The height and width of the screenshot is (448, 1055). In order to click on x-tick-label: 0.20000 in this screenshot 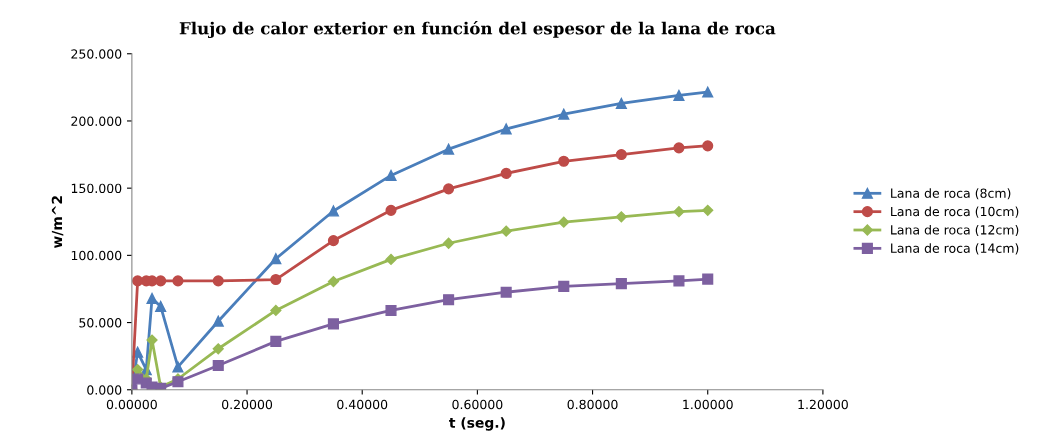, I will do `click(247, 404)`.